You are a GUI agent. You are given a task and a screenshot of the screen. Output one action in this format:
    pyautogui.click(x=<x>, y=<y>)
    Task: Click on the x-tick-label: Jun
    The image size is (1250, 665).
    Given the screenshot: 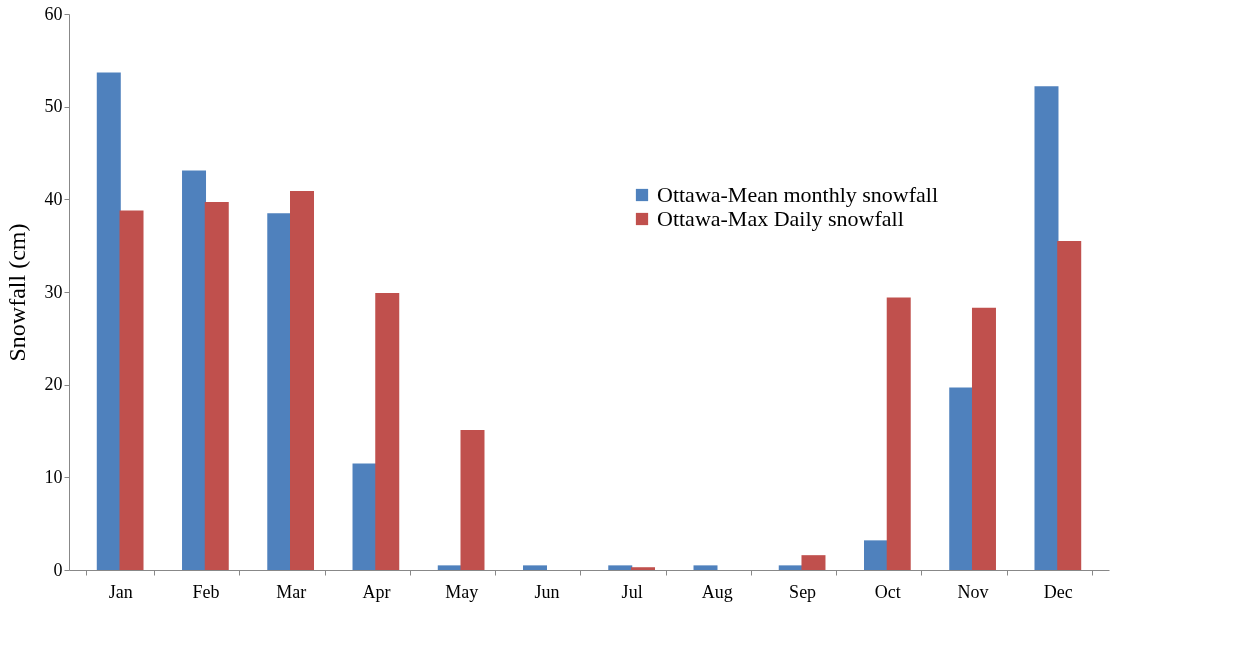 What is the action you would take?
    pyautogui.click(x=547, y=591)
    